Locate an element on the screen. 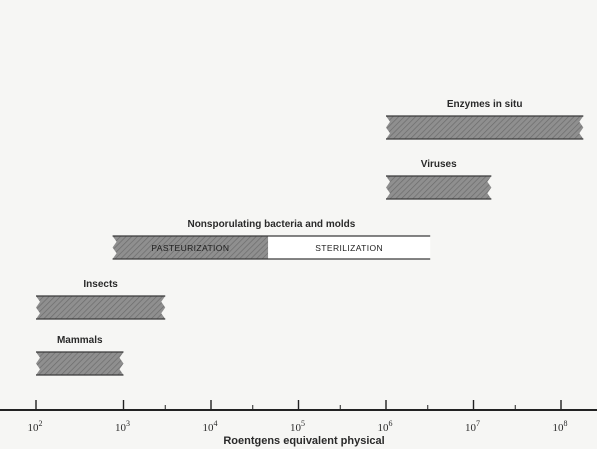  x-tick-label: 10⁷ is located at coordinates (472, 426).